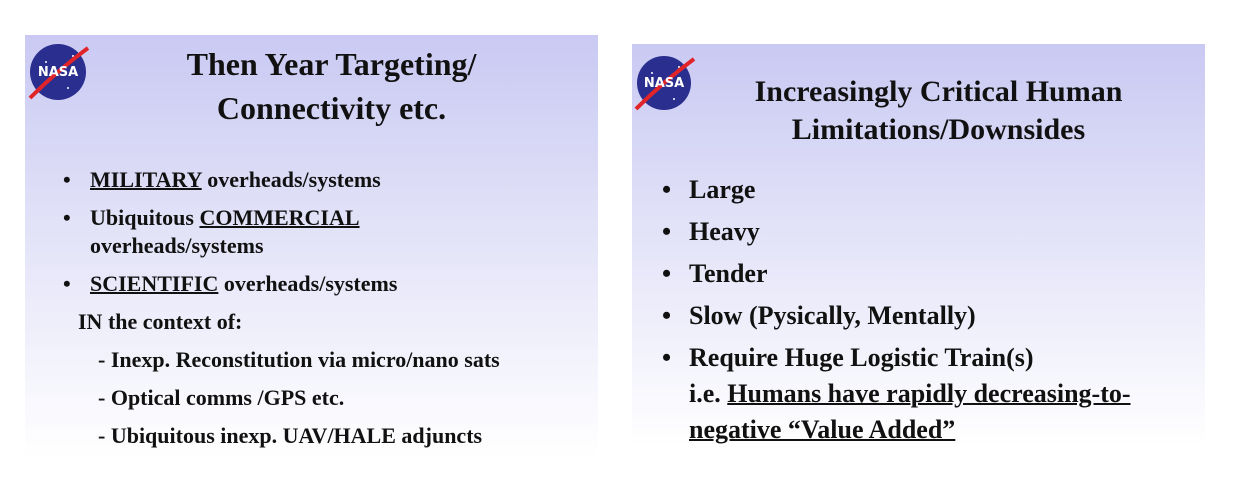 The image size is (1236, 484). Describe the element at coordinates (929, 393) in the screenshot. I see `underlined-text: Humans have rapidly decreasing-to-` at that location.